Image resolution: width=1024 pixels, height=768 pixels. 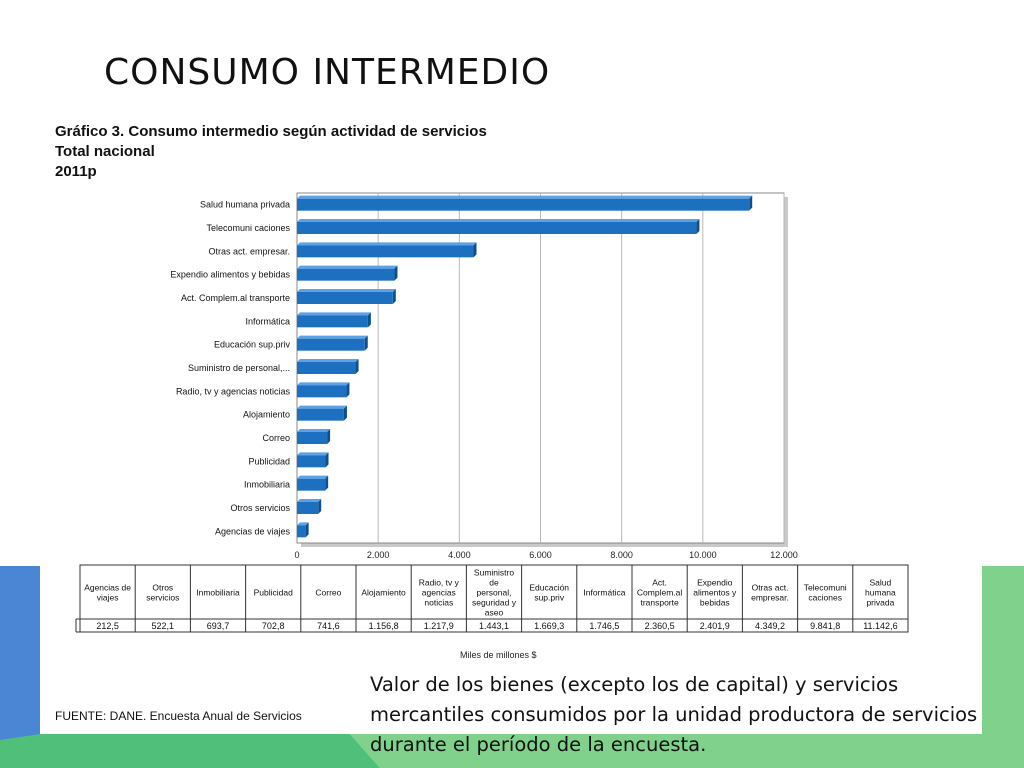 I want to click on bar-otros-servicios, so click(x=309, y=506).